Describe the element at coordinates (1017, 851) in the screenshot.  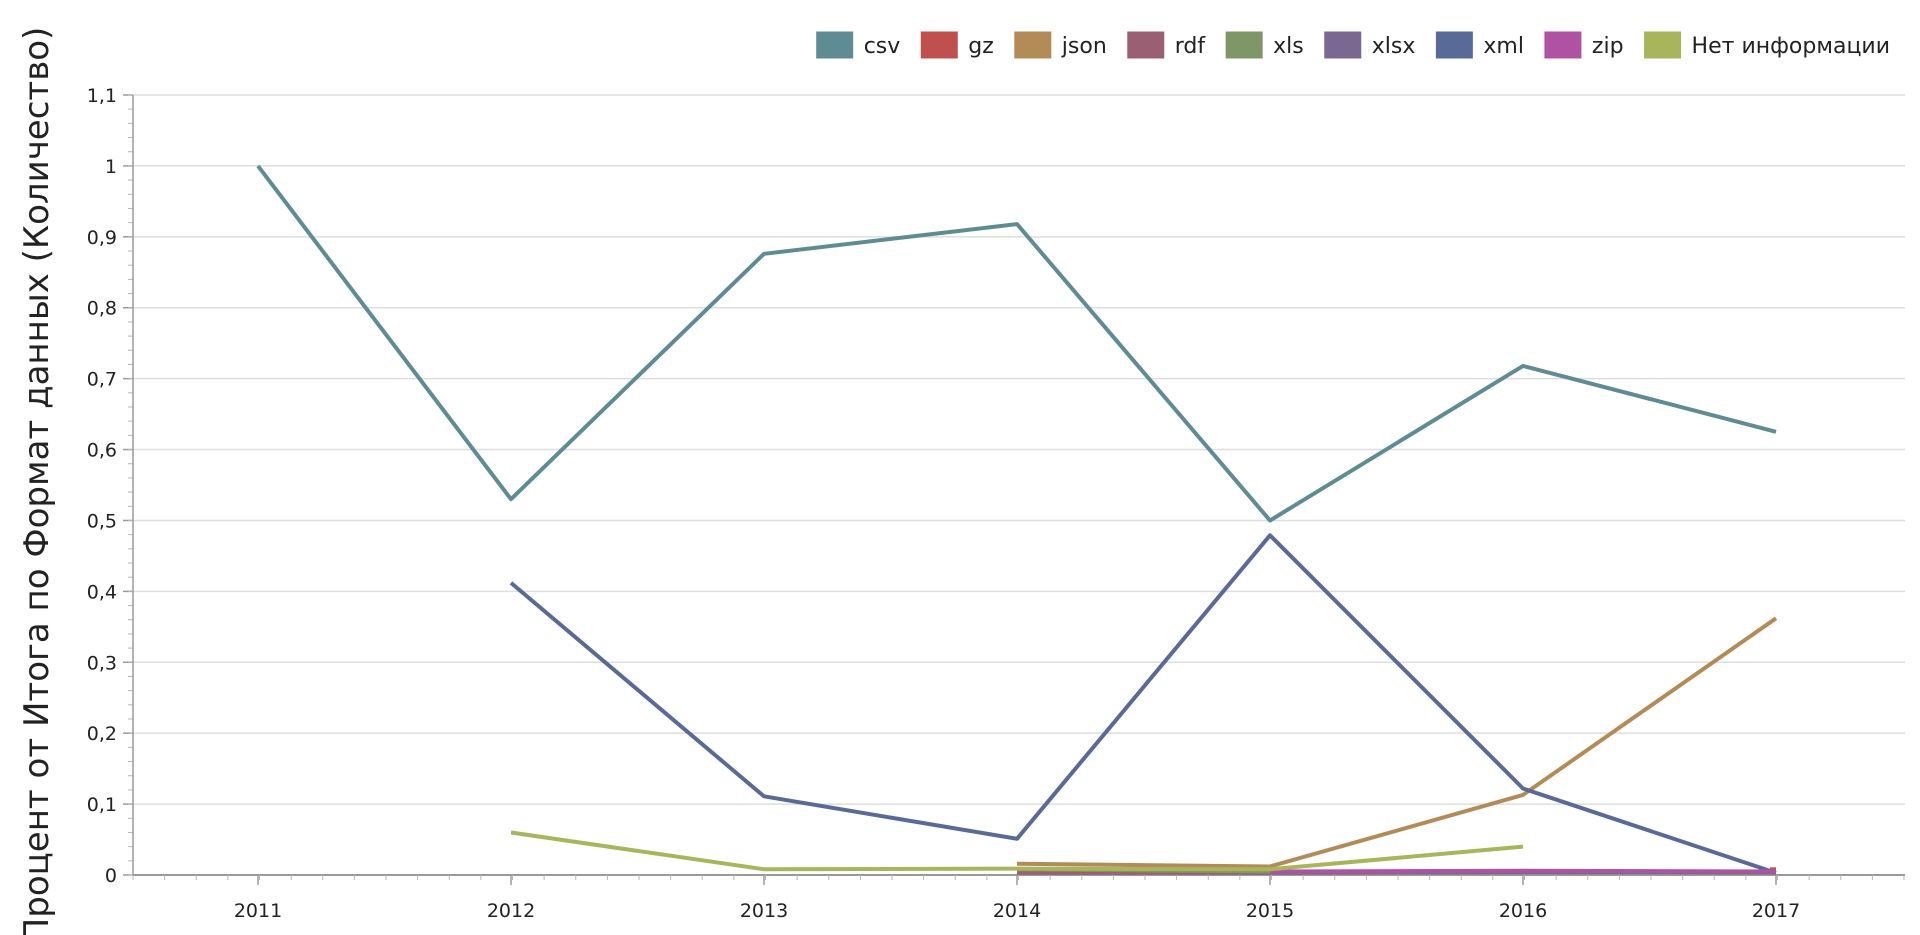
I see `series-line-Нет информации` at that location.